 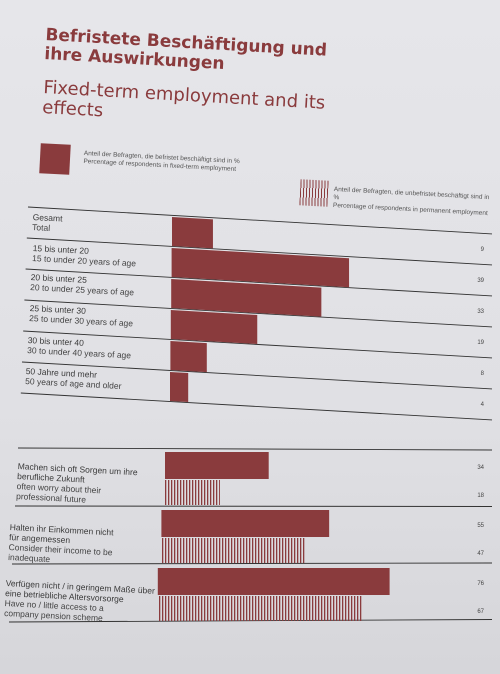 What do you see at coordinates (480, 281) in the screenshot?
I see `value-label: 39` at bounding box center [480, 281].